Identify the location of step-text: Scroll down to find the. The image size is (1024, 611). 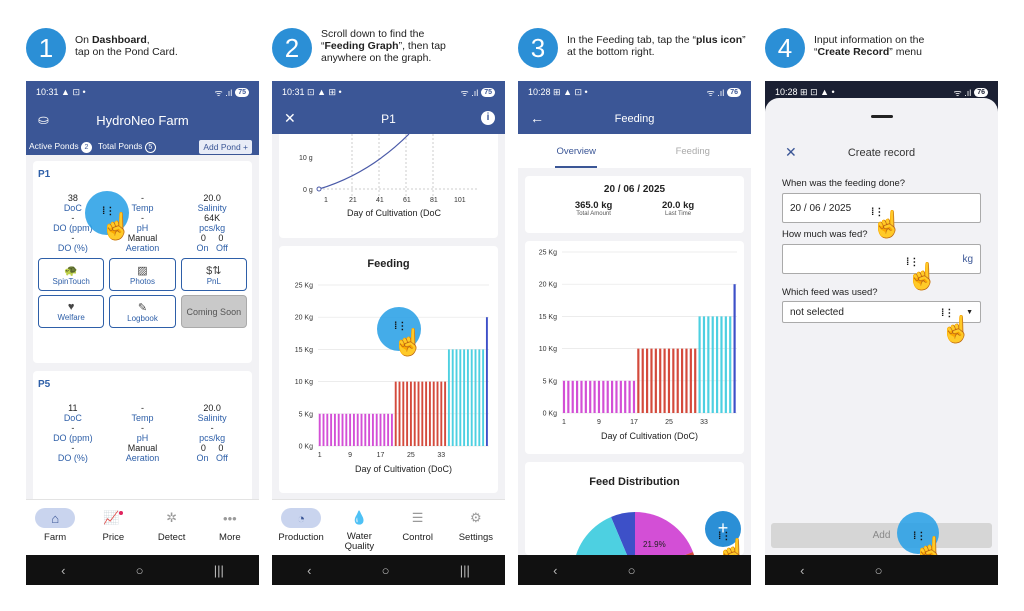
(373, 34).